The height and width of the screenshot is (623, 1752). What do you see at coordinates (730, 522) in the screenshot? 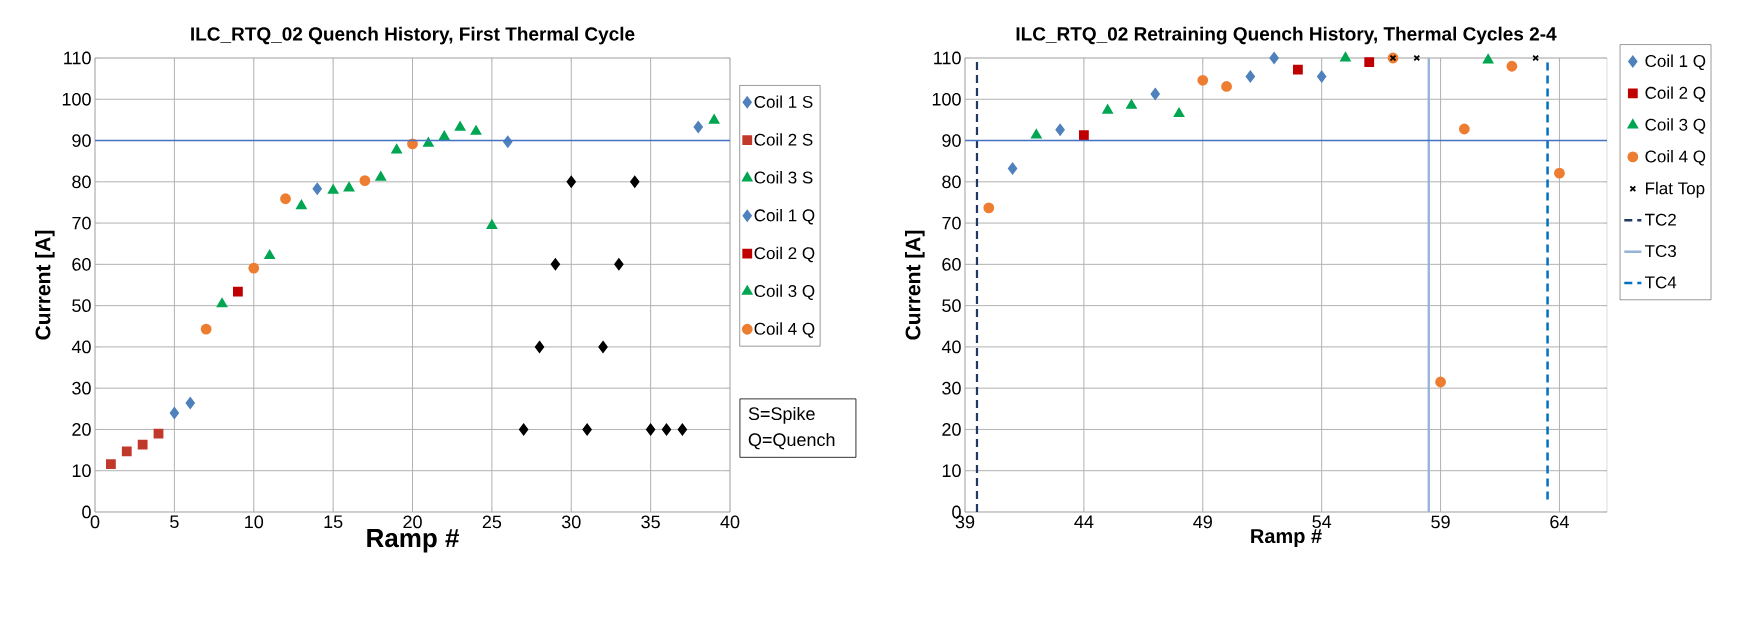
I see `x-tick-label: 40` at bounding box center [730, 522].